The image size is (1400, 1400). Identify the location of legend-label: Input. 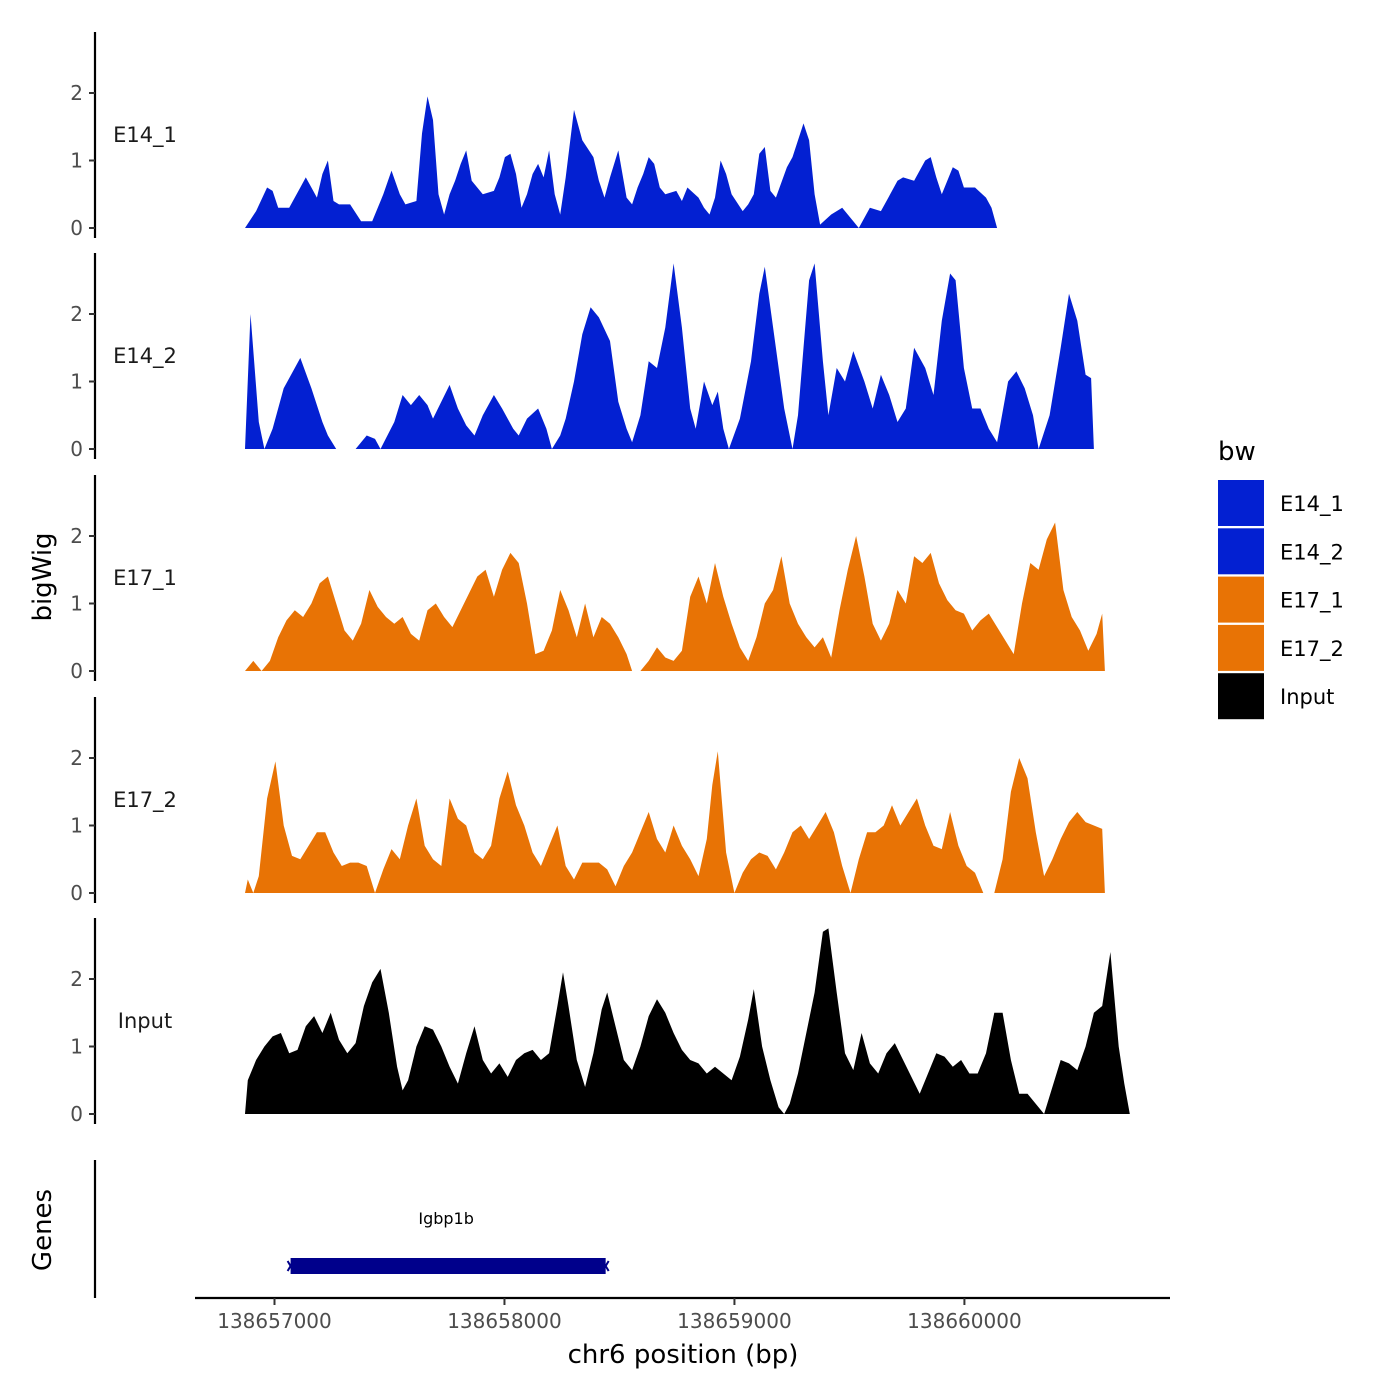
(1307, 697).